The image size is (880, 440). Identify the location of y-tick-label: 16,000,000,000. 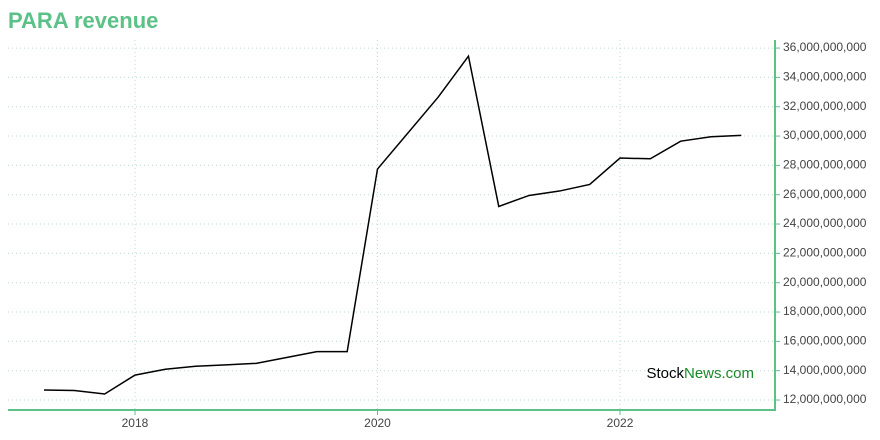
(825, 341).